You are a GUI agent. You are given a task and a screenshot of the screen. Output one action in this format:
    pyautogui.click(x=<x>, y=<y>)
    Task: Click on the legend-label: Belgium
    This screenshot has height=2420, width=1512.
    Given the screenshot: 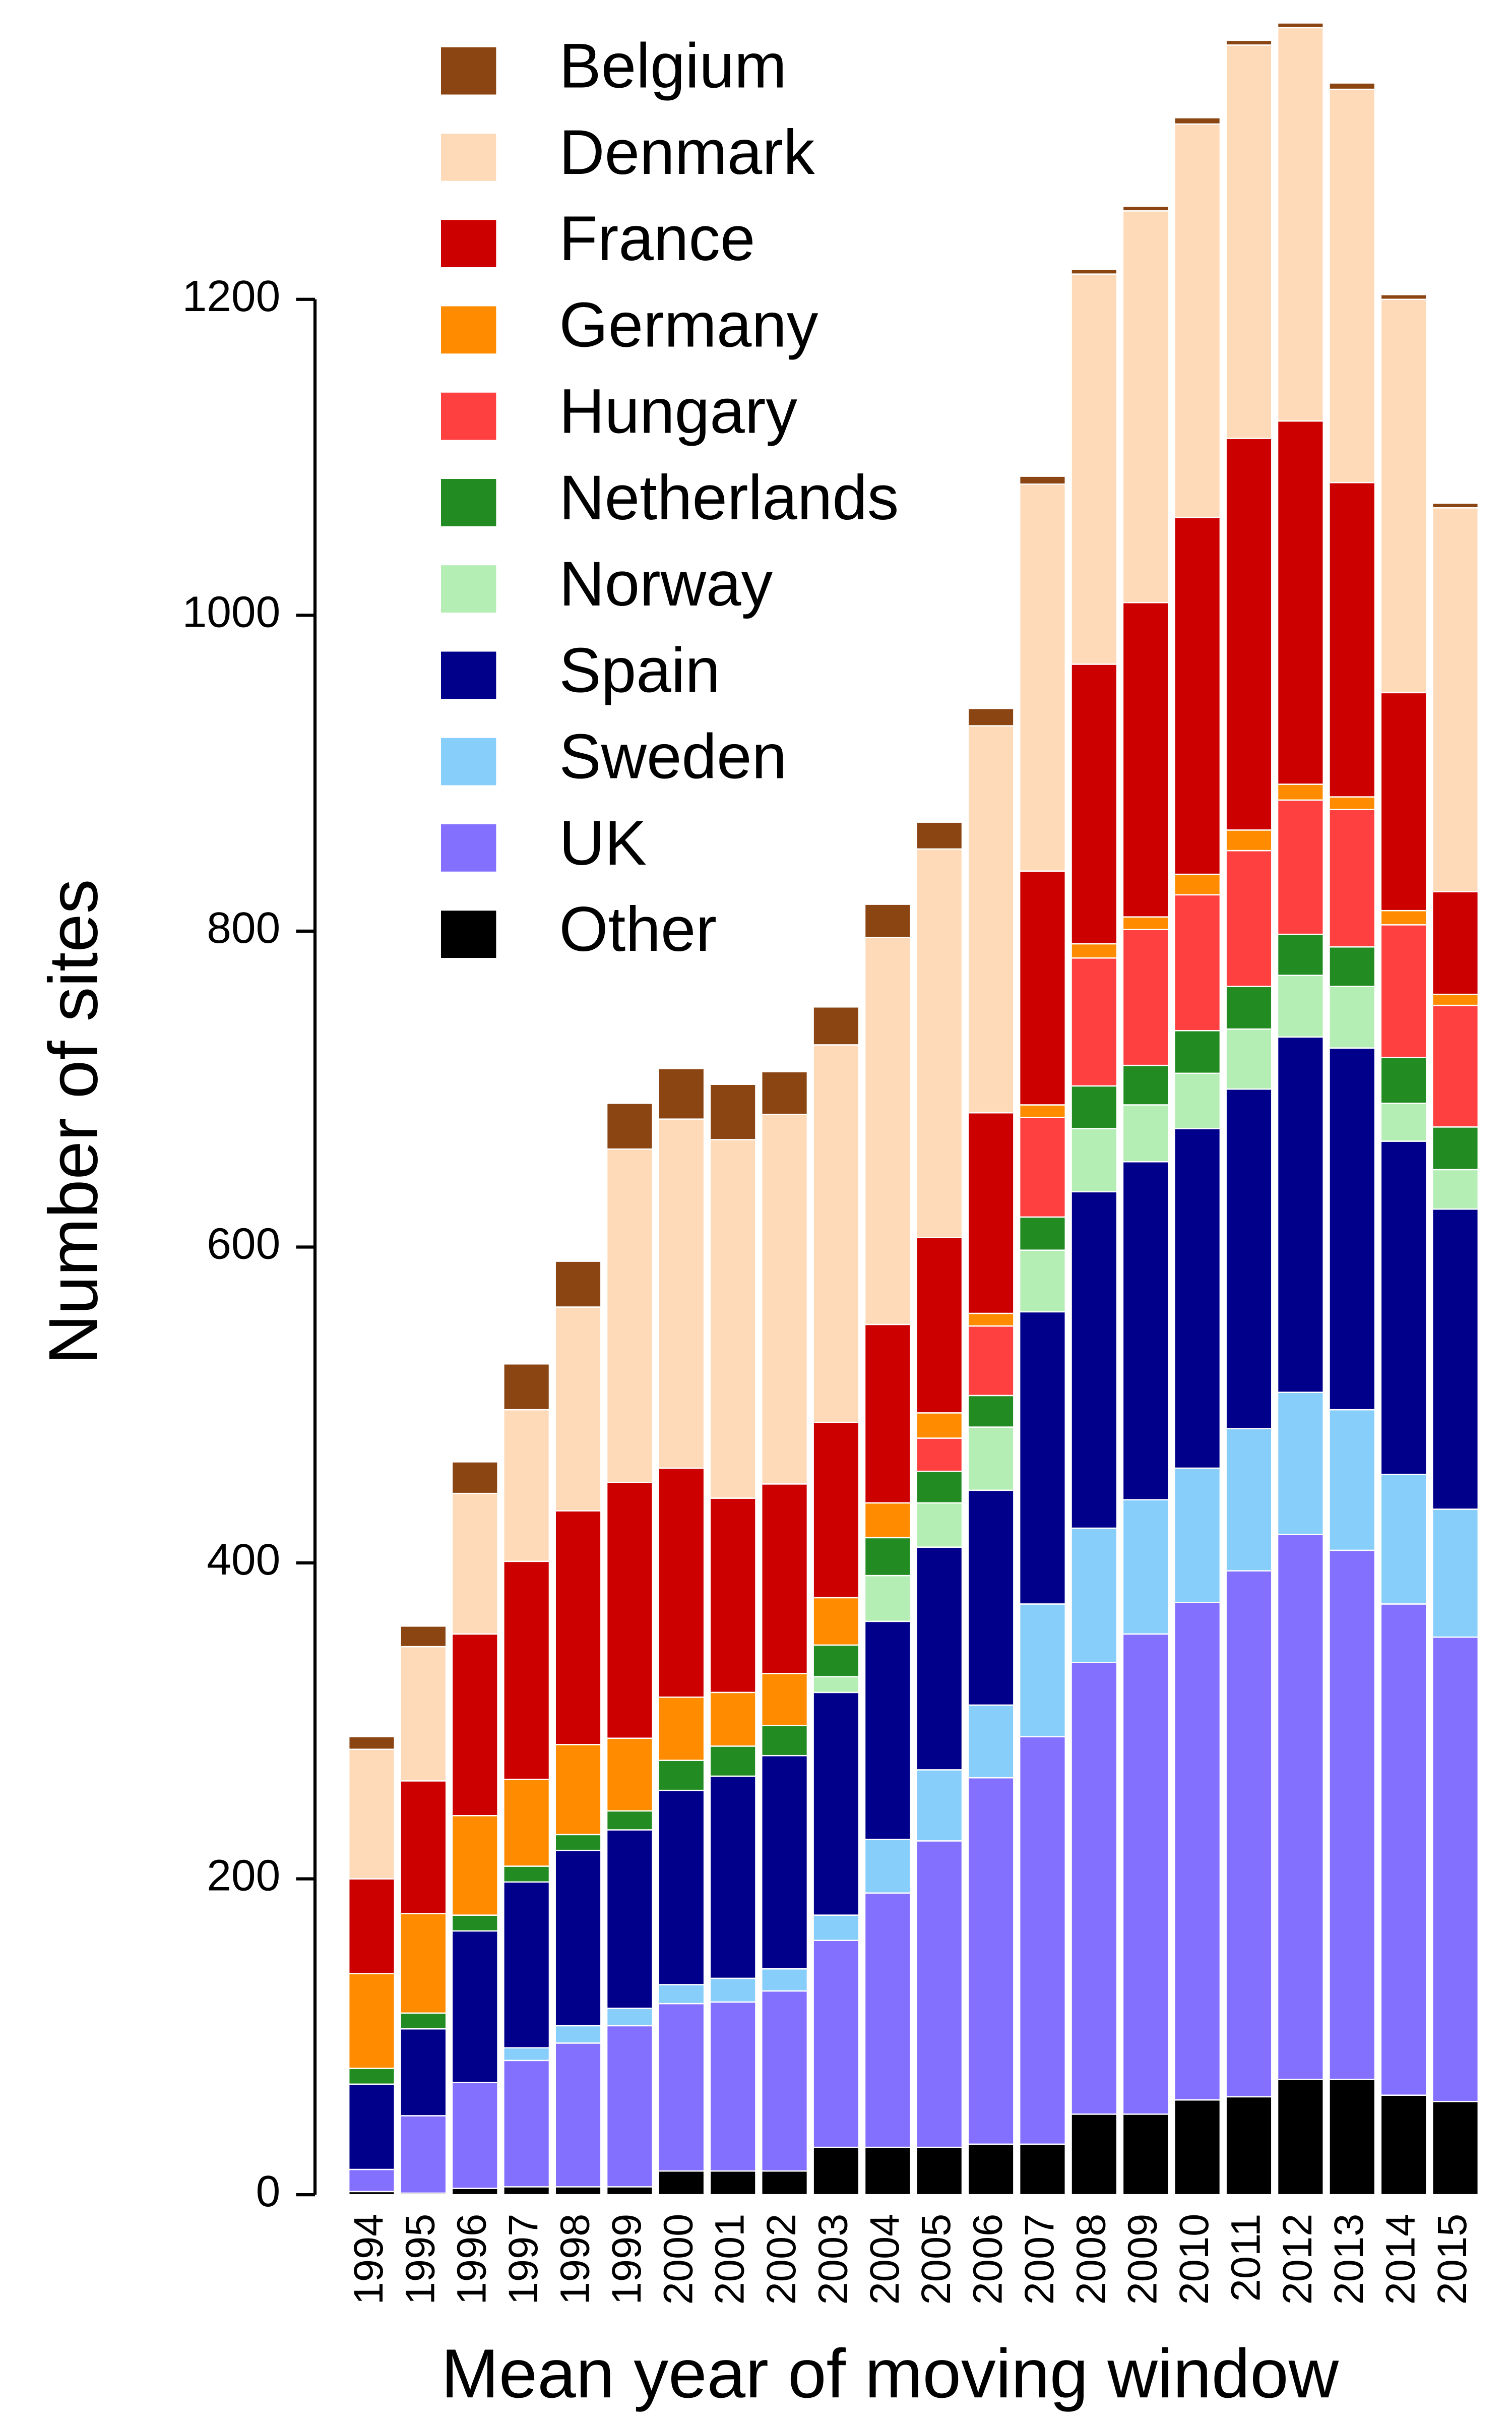 What is the action you would take?
    pyautogui.click(x=673, y=66)
    